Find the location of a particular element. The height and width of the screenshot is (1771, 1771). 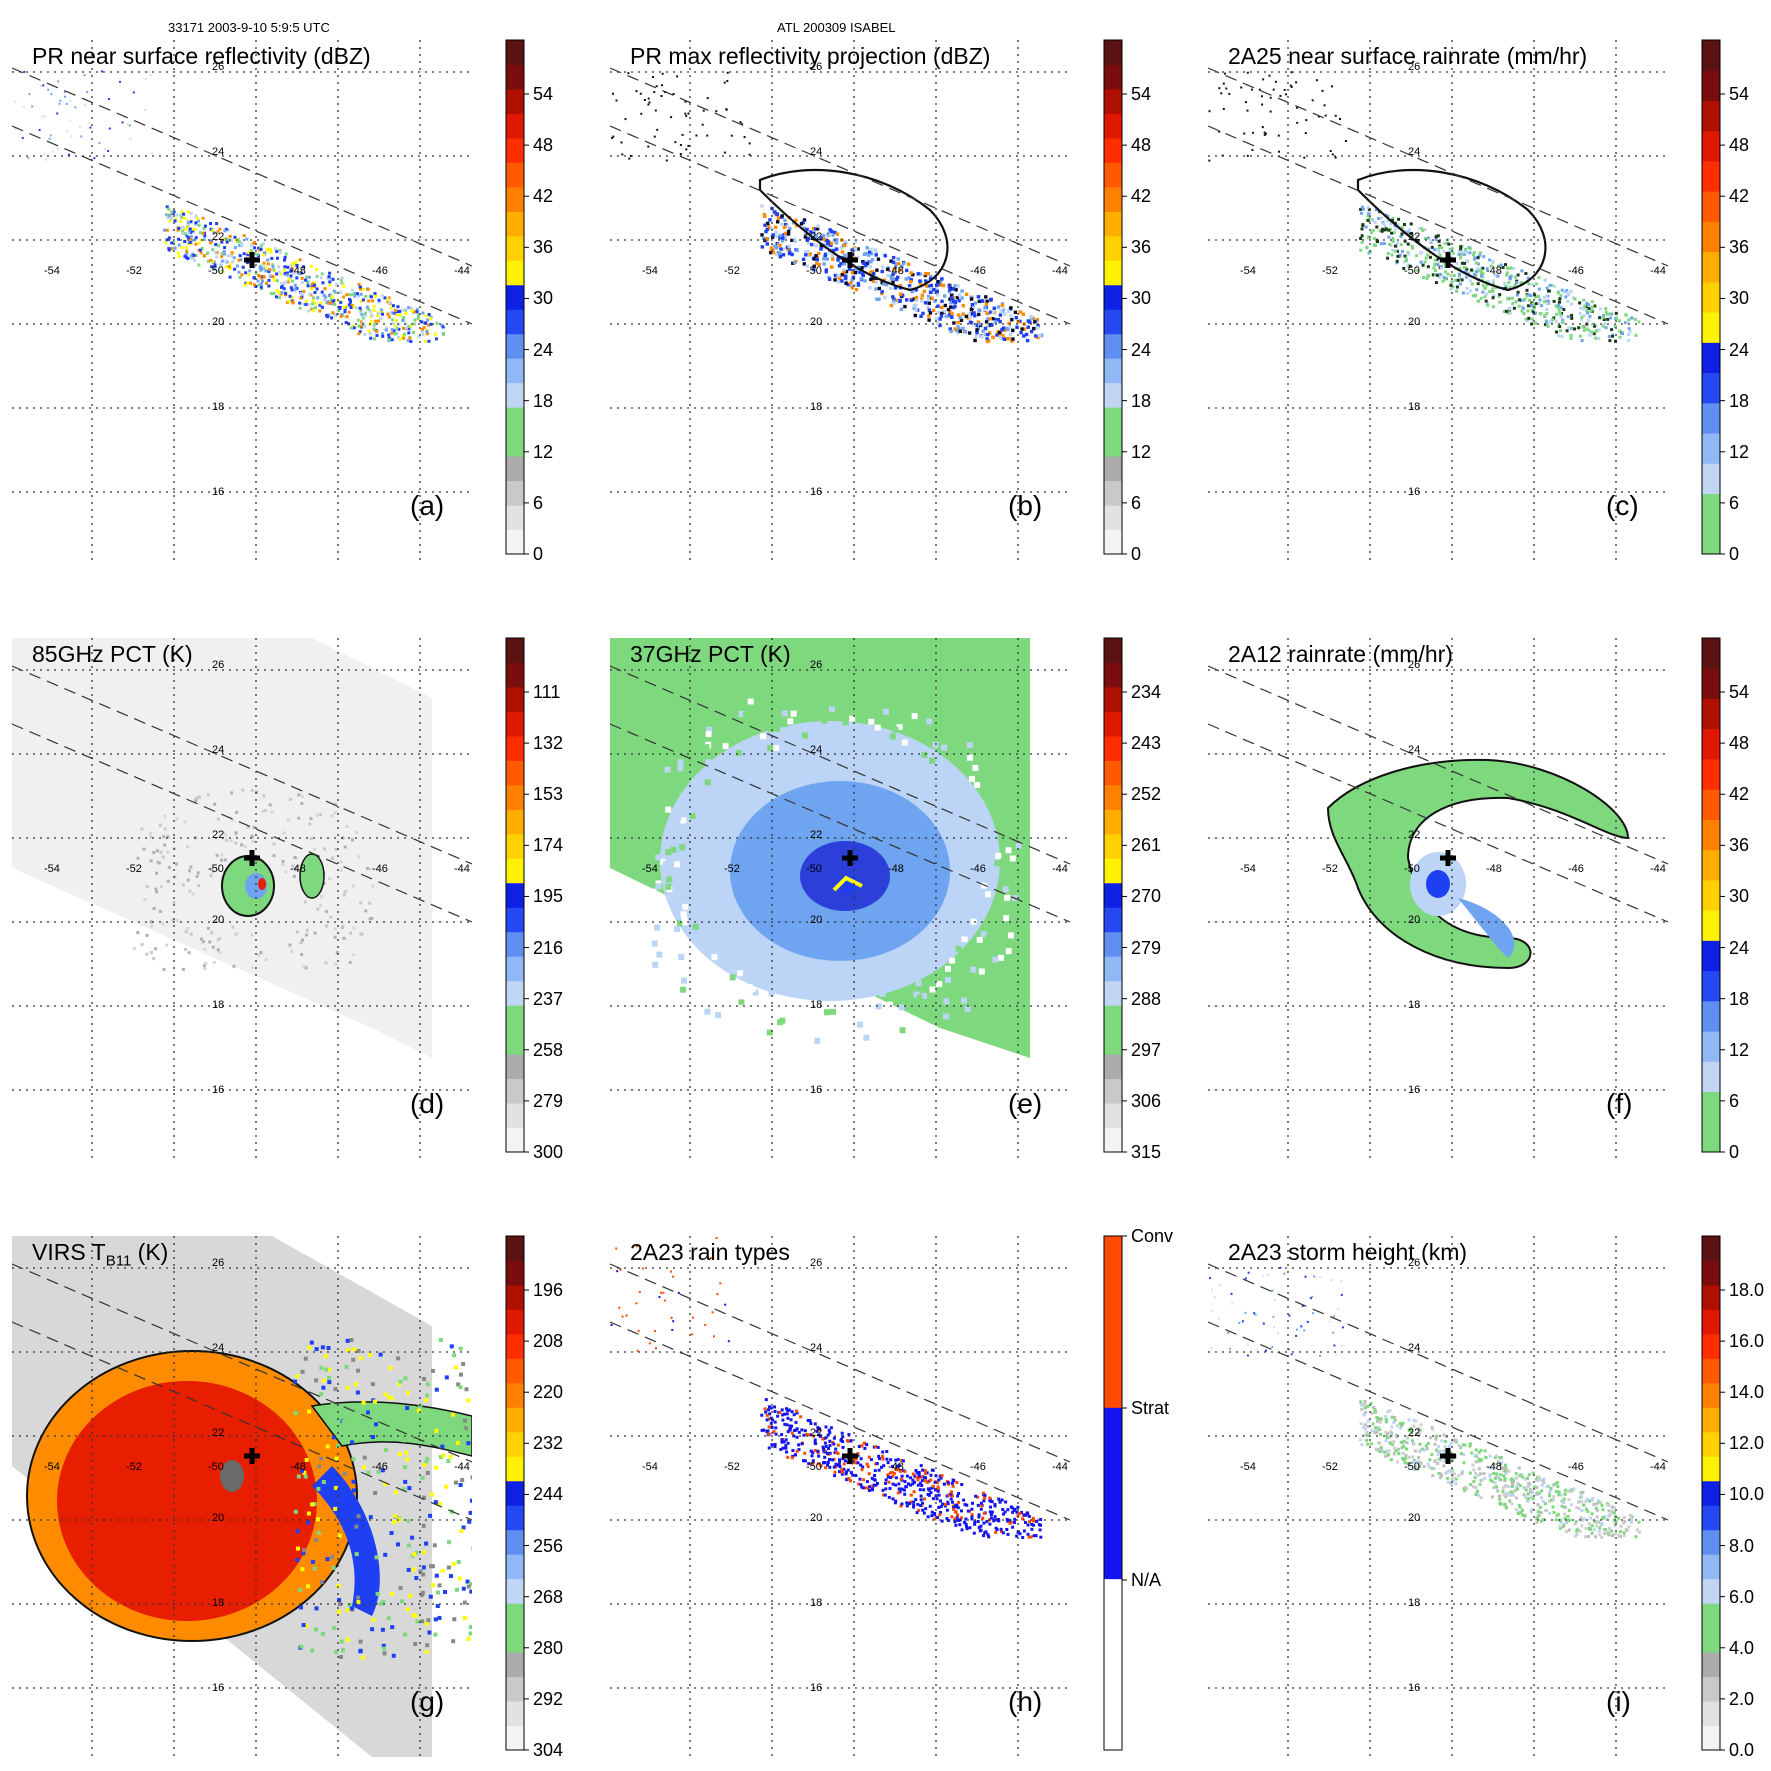

lat-label: 26 is located at coordinates (816, 665).